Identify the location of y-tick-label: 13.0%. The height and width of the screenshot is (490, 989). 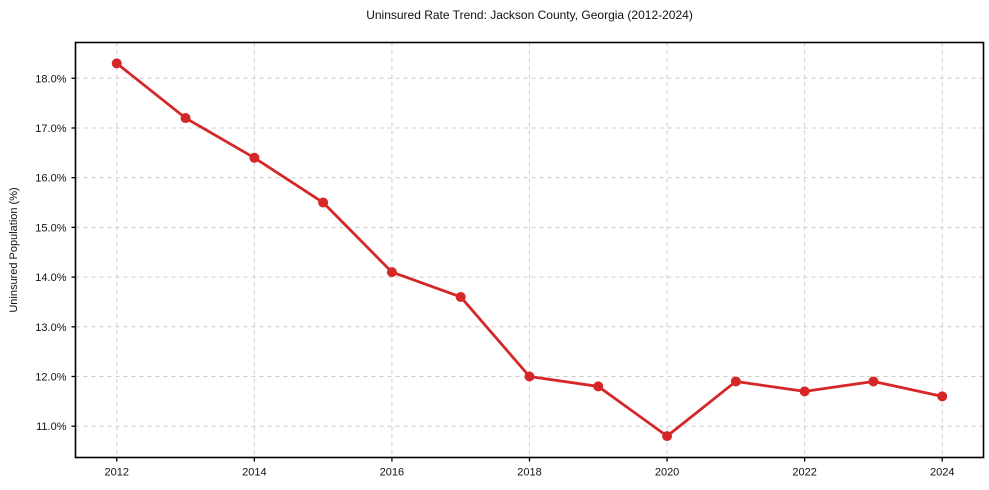
(50, 328).